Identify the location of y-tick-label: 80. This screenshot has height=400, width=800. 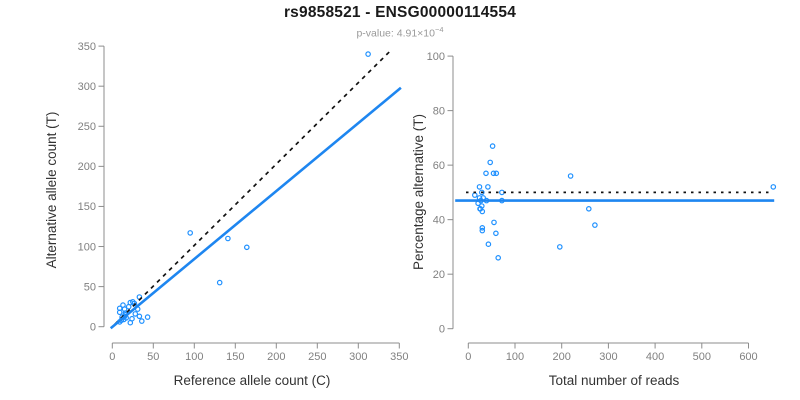
(439, 111).